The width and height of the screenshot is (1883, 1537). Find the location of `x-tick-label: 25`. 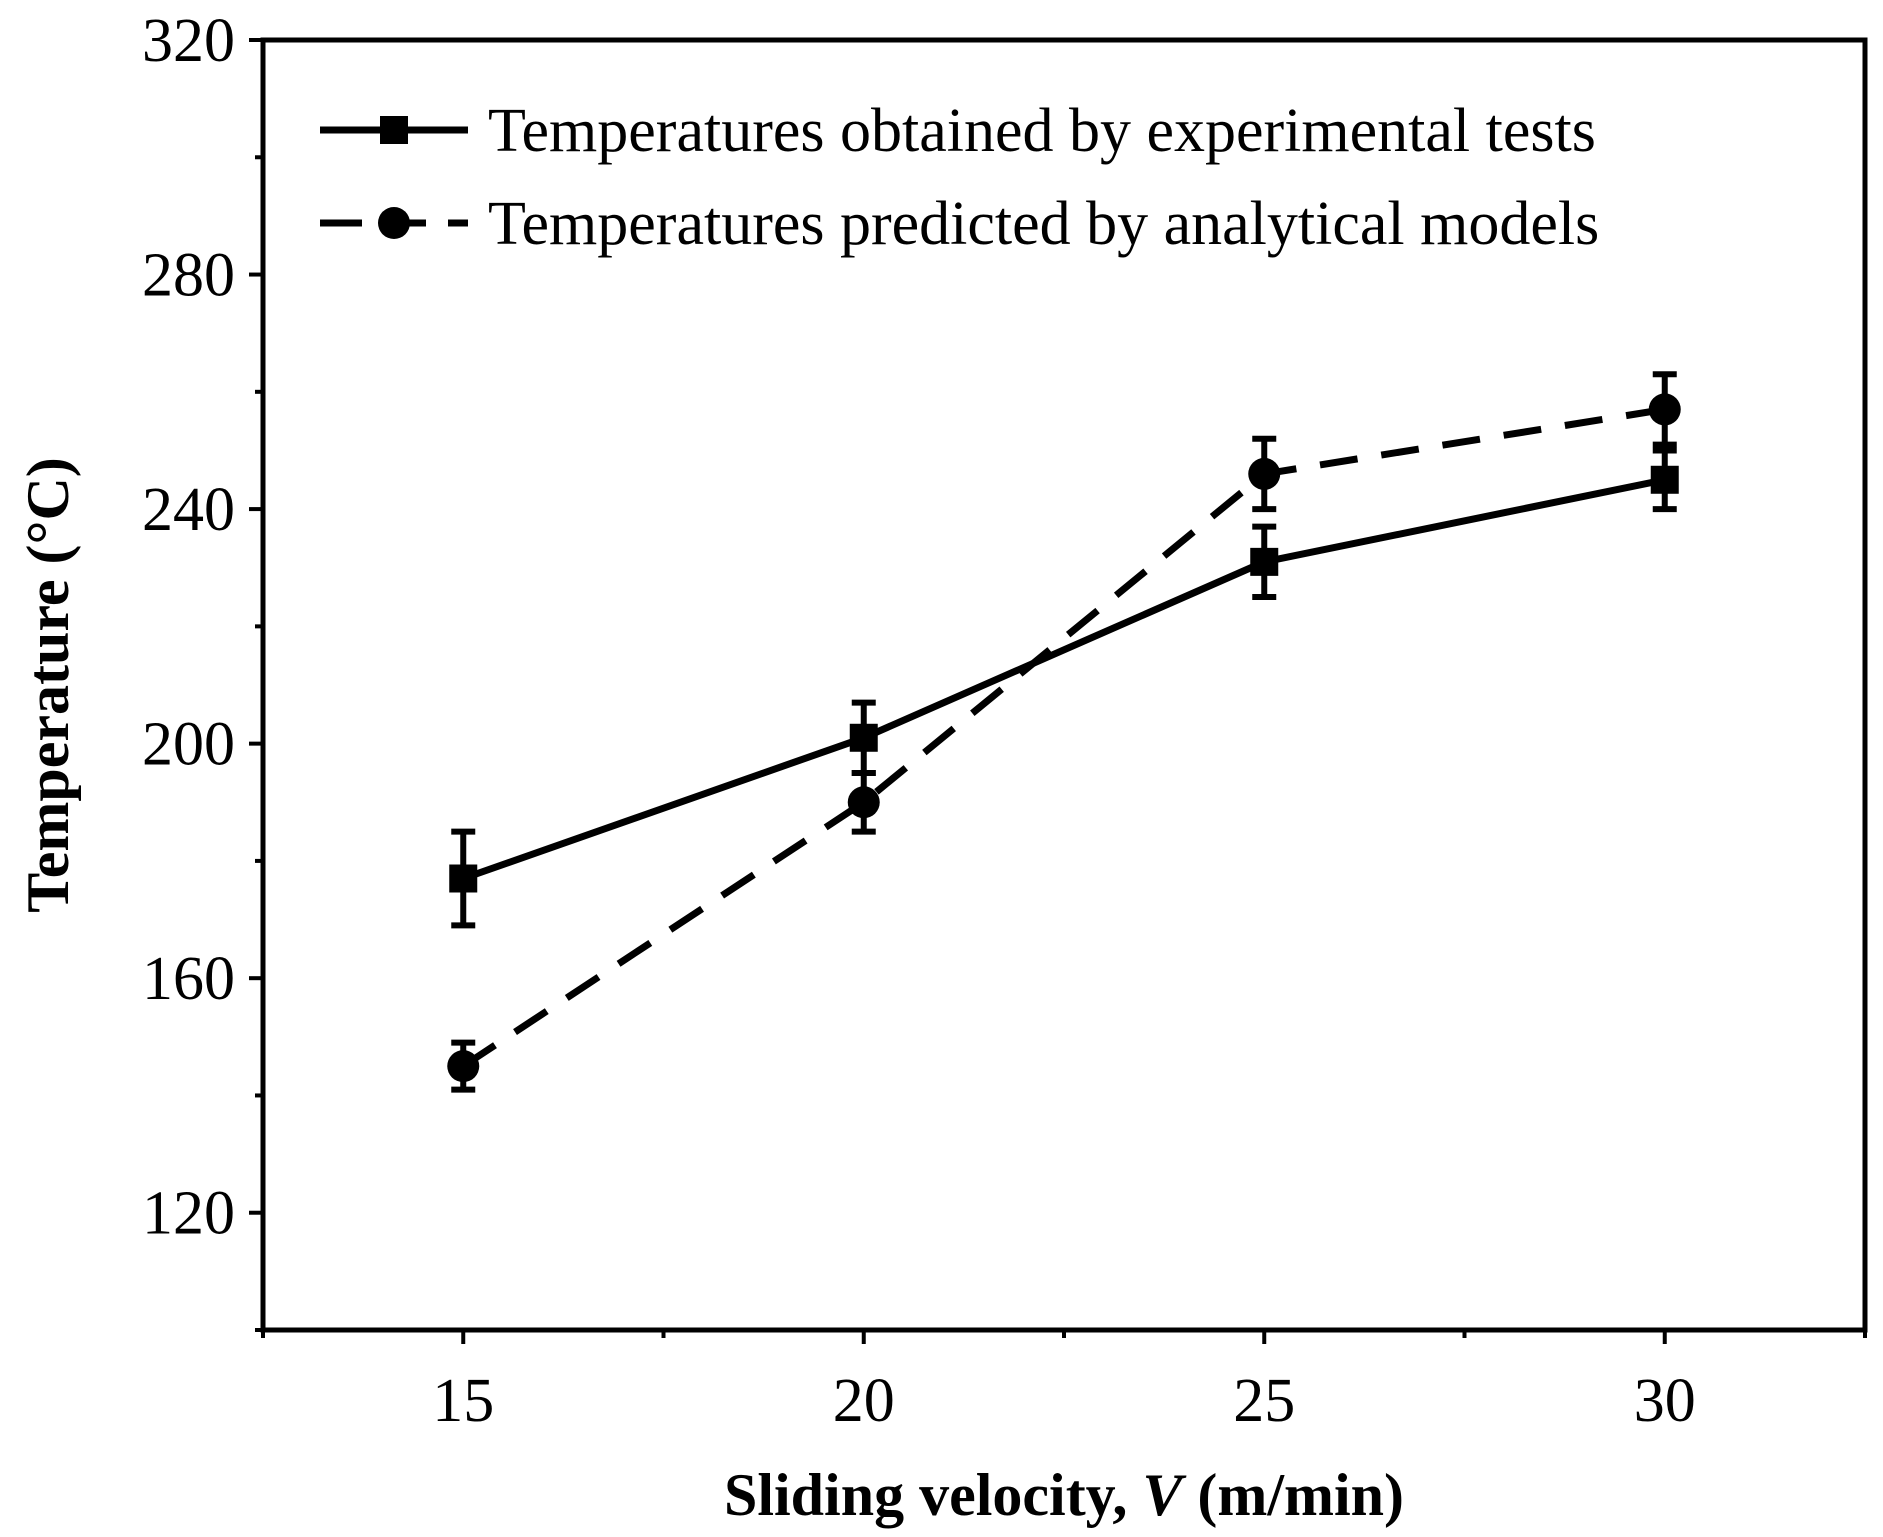

x-tick-label: 25 is located at coordinates (1264, 1401).